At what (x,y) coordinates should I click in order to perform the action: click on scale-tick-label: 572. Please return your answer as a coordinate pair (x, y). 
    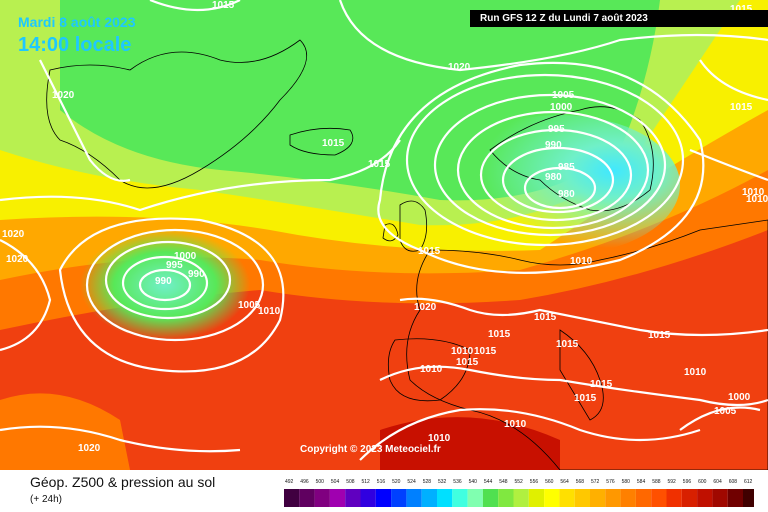
    Looking at the image, I should click on (595, 482).